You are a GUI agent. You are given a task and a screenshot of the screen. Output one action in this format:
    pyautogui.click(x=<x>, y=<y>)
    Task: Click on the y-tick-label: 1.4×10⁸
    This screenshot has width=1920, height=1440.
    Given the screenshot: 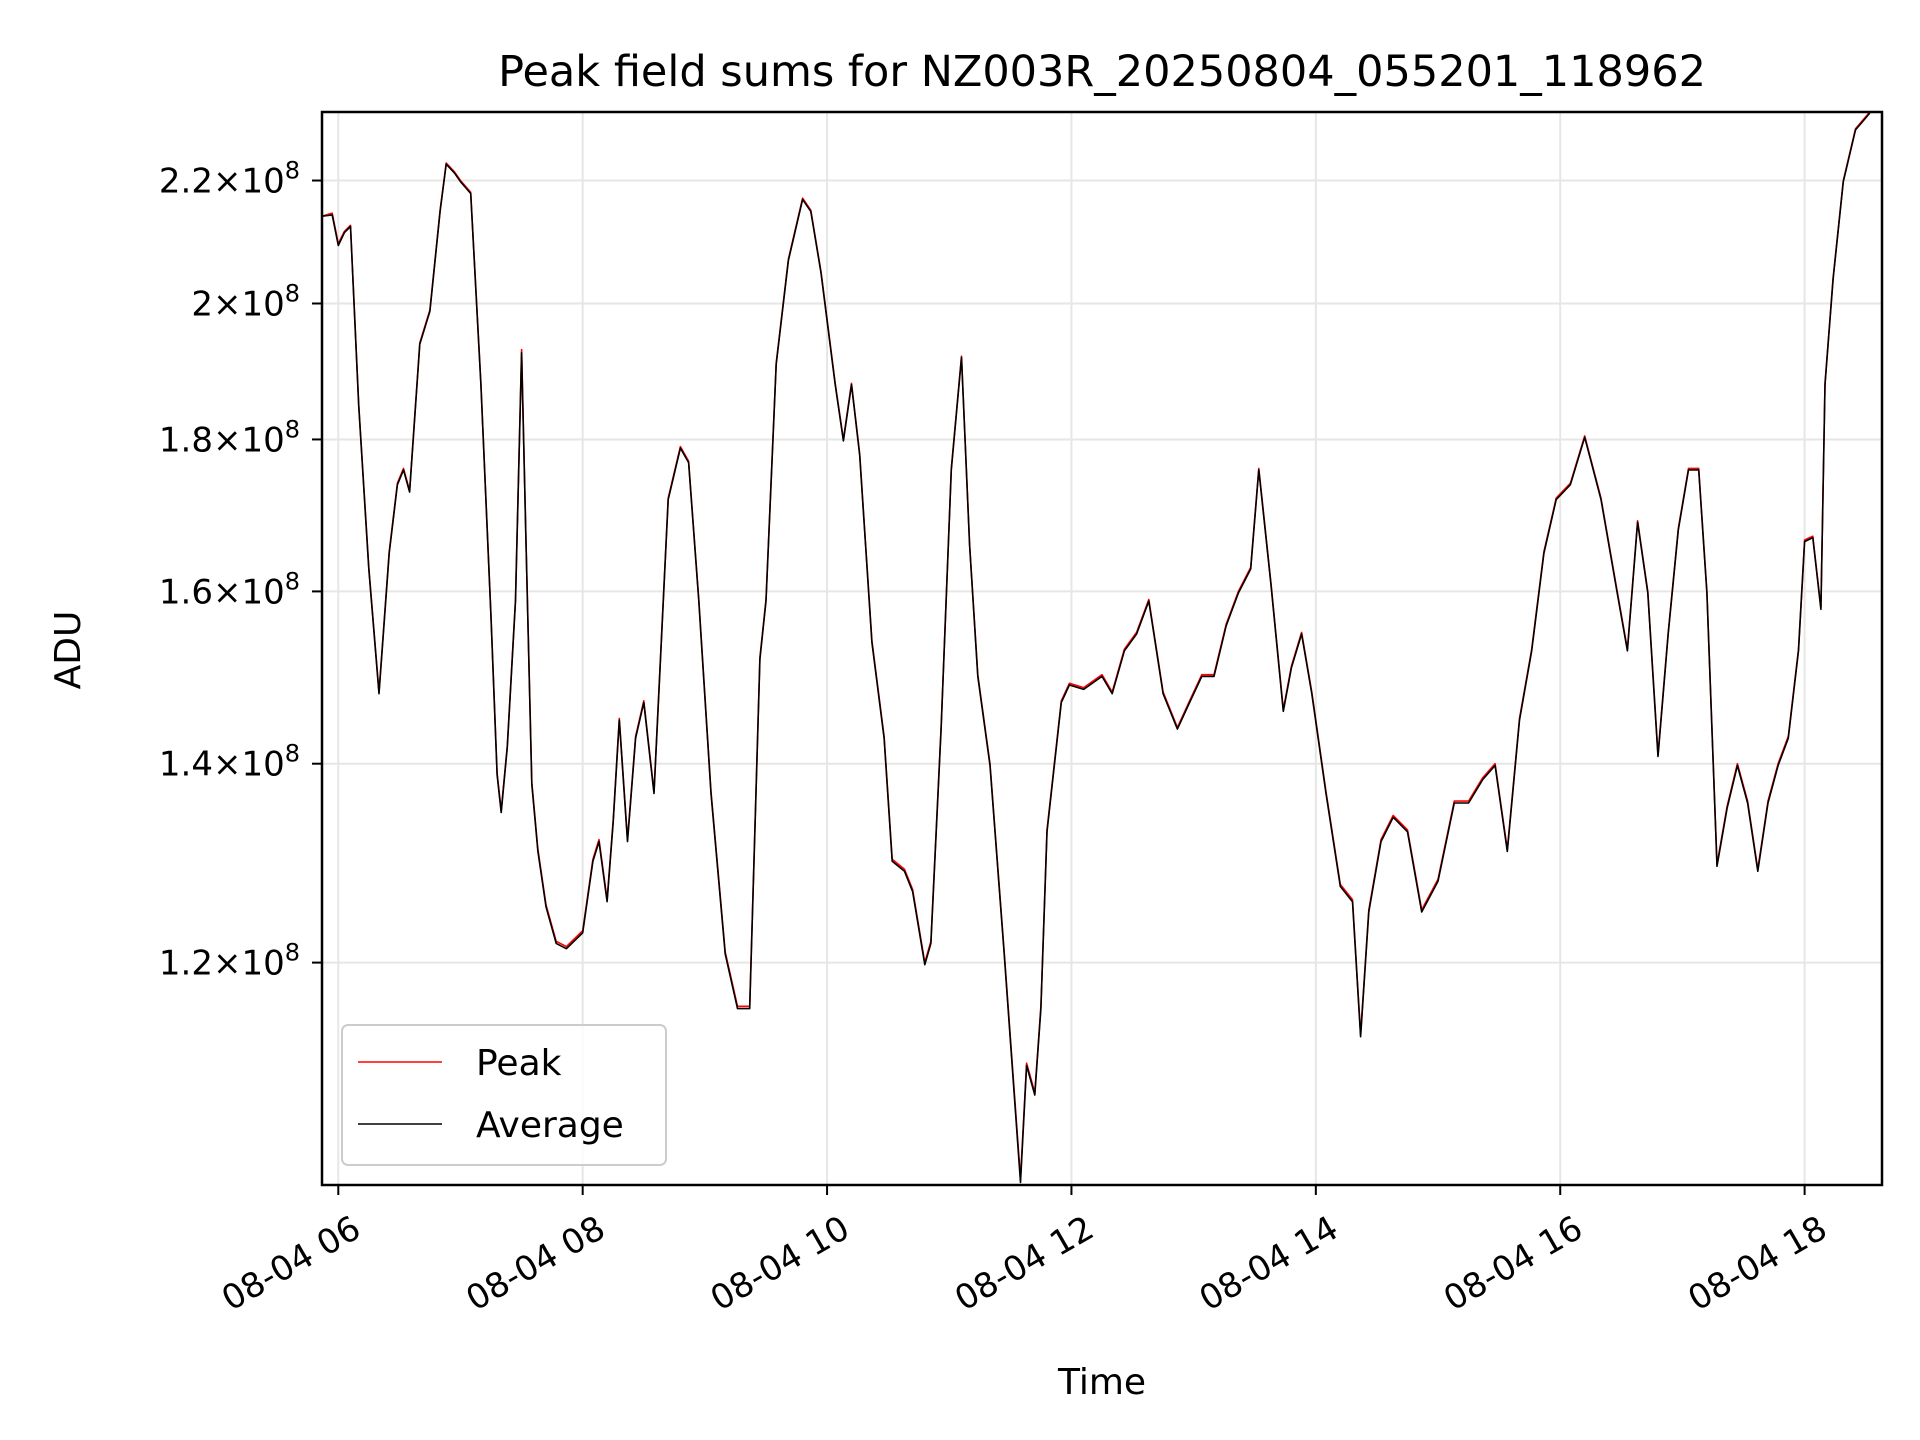 What is the action you would take?
    pyautogui.click(x=229, y=762)
    